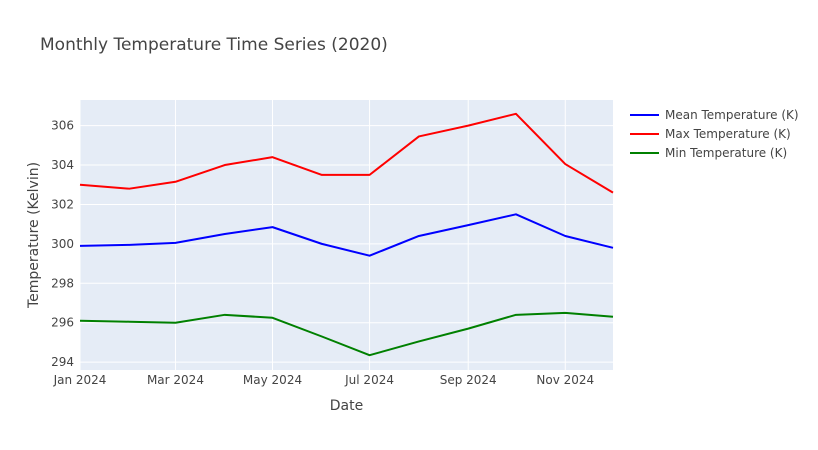 The width and height of the screenshot is (818, 450). I want to click on x-tick-label: Sep 2024, so click(468, 380).